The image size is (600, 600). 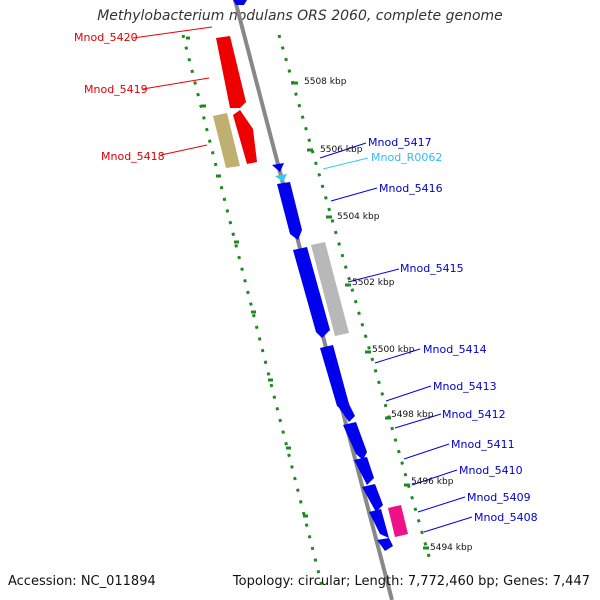 What do you see at coordinates (406, 157) in the screenshot?
I see `gene-label-right: Mnod_R0062` at bounding box center [406, 157].